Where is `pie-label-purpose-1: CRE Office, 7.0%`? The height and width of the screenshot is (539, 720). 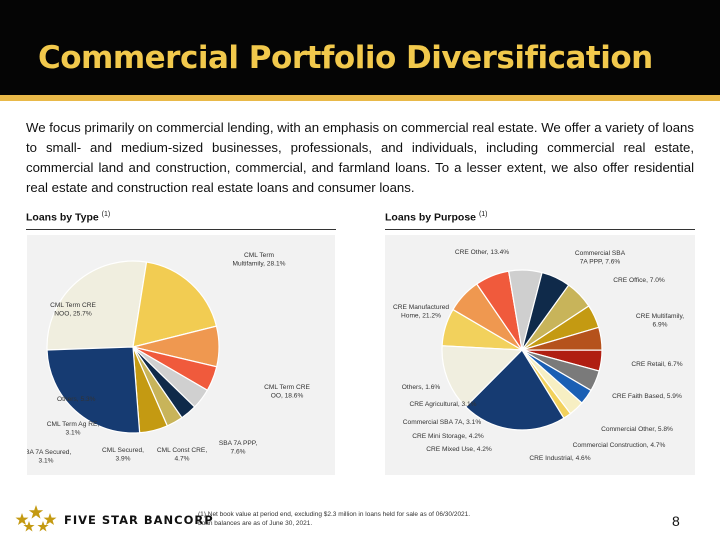 pie-label-purpose-1: CRE Office, 7.0% is located at coordinates (639, 280).